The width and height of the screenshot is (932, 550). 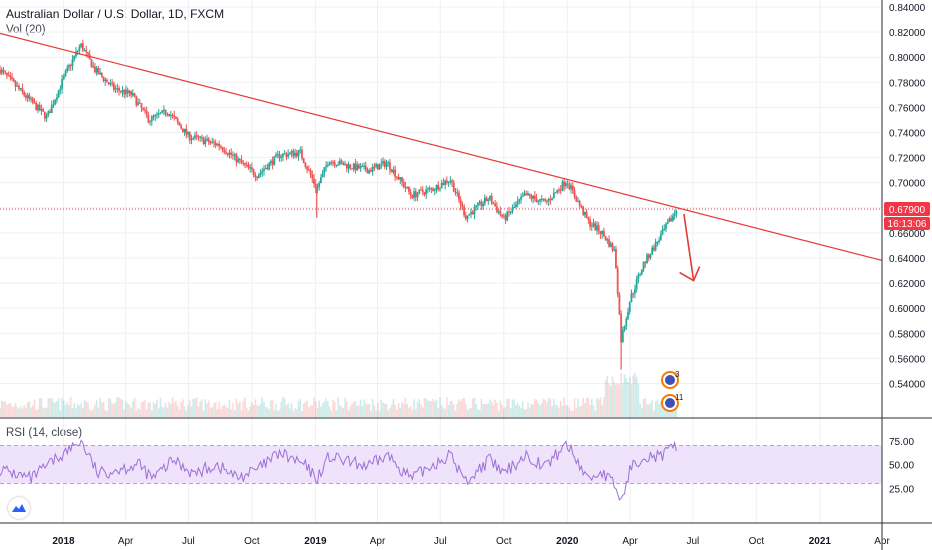 What do you see at coordinates (679, 397) in the screenshot?
I see `event-count: 11` at bounding box center [679, 397].